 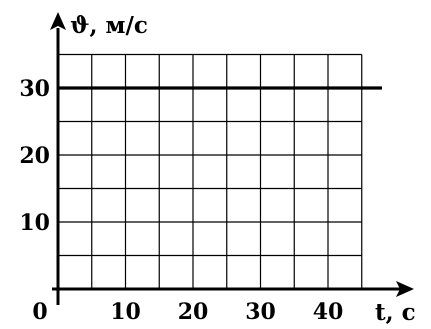 I want to click on origin-label: 0, so click(x=39, y=312).